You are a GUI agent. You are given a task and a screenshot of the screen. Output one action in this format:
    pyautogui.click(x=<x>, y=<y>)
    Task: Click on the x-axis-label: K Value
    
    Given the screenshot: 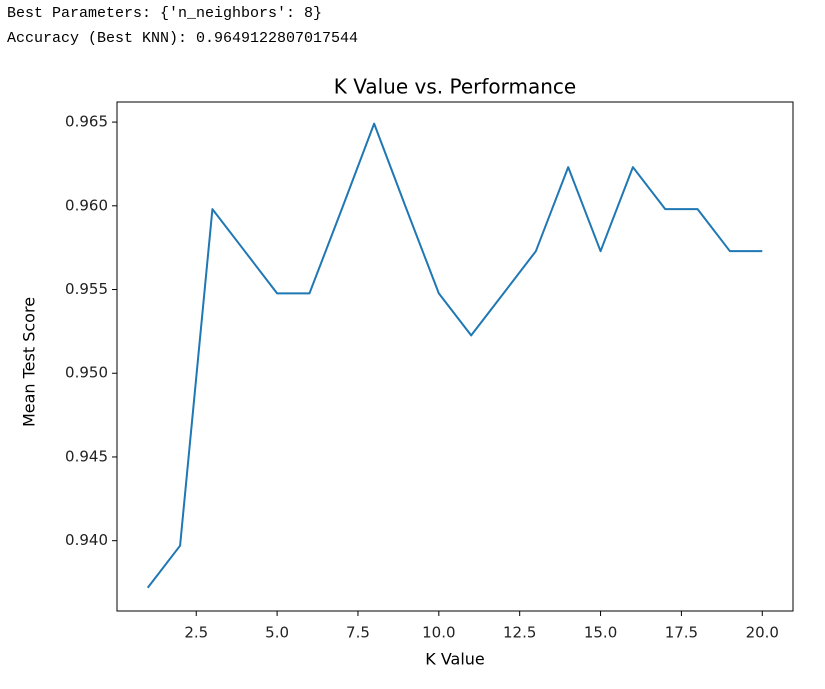 What is the action you would take?
    pyautogui.click(x=455, y=659)
    